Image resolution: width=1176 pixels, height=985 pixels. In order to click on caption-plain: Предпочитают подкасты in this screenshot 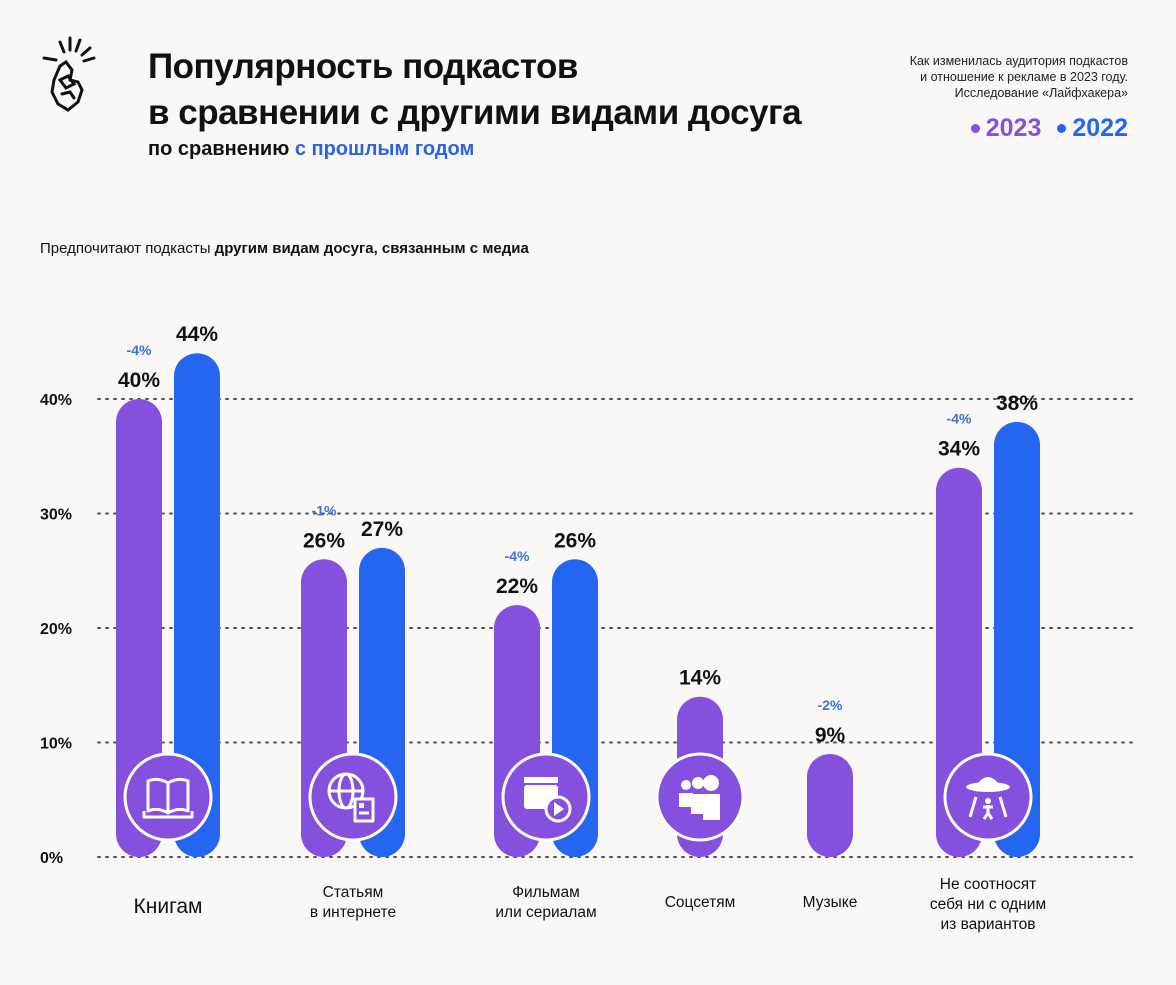, I will do `click(127, 248)`.